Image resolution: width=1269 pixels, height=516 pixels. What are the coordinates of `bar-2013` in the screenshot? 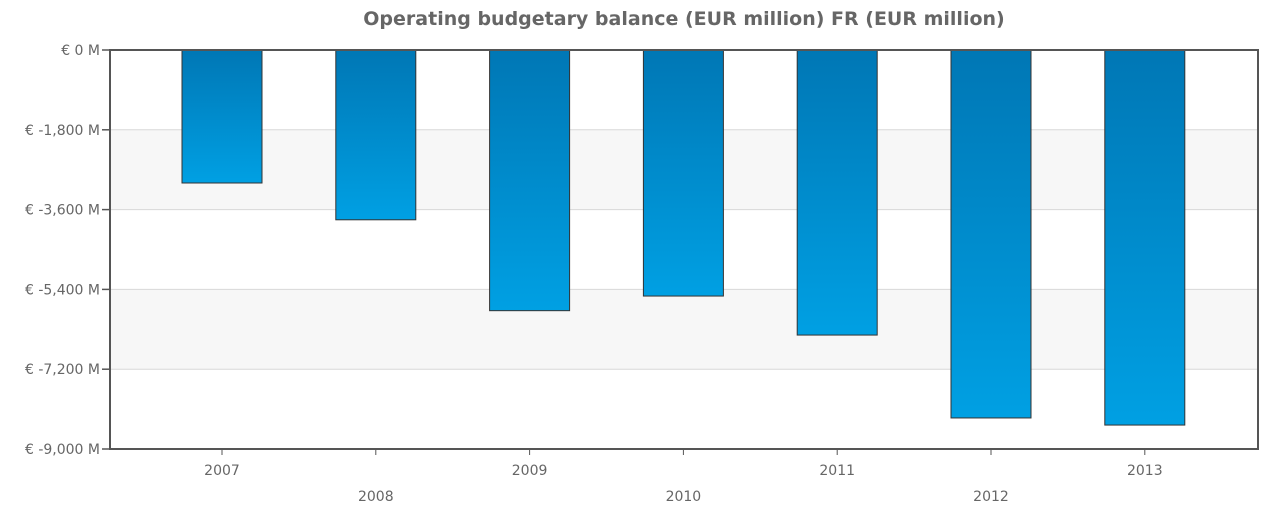 It's located at (1145, 237).